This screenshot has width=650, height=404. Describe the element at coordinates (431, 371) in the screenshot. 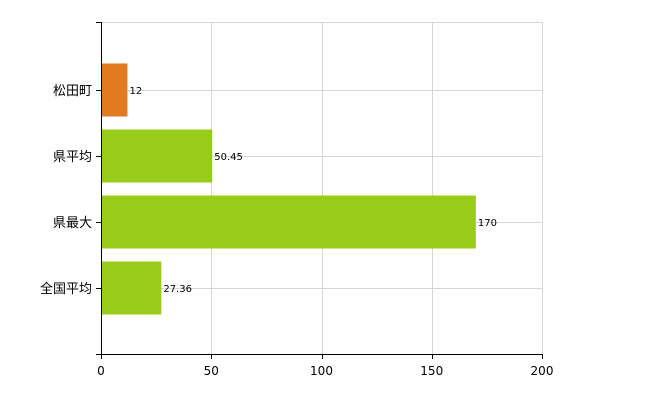

I see `x-tick-label: 150` at that location.